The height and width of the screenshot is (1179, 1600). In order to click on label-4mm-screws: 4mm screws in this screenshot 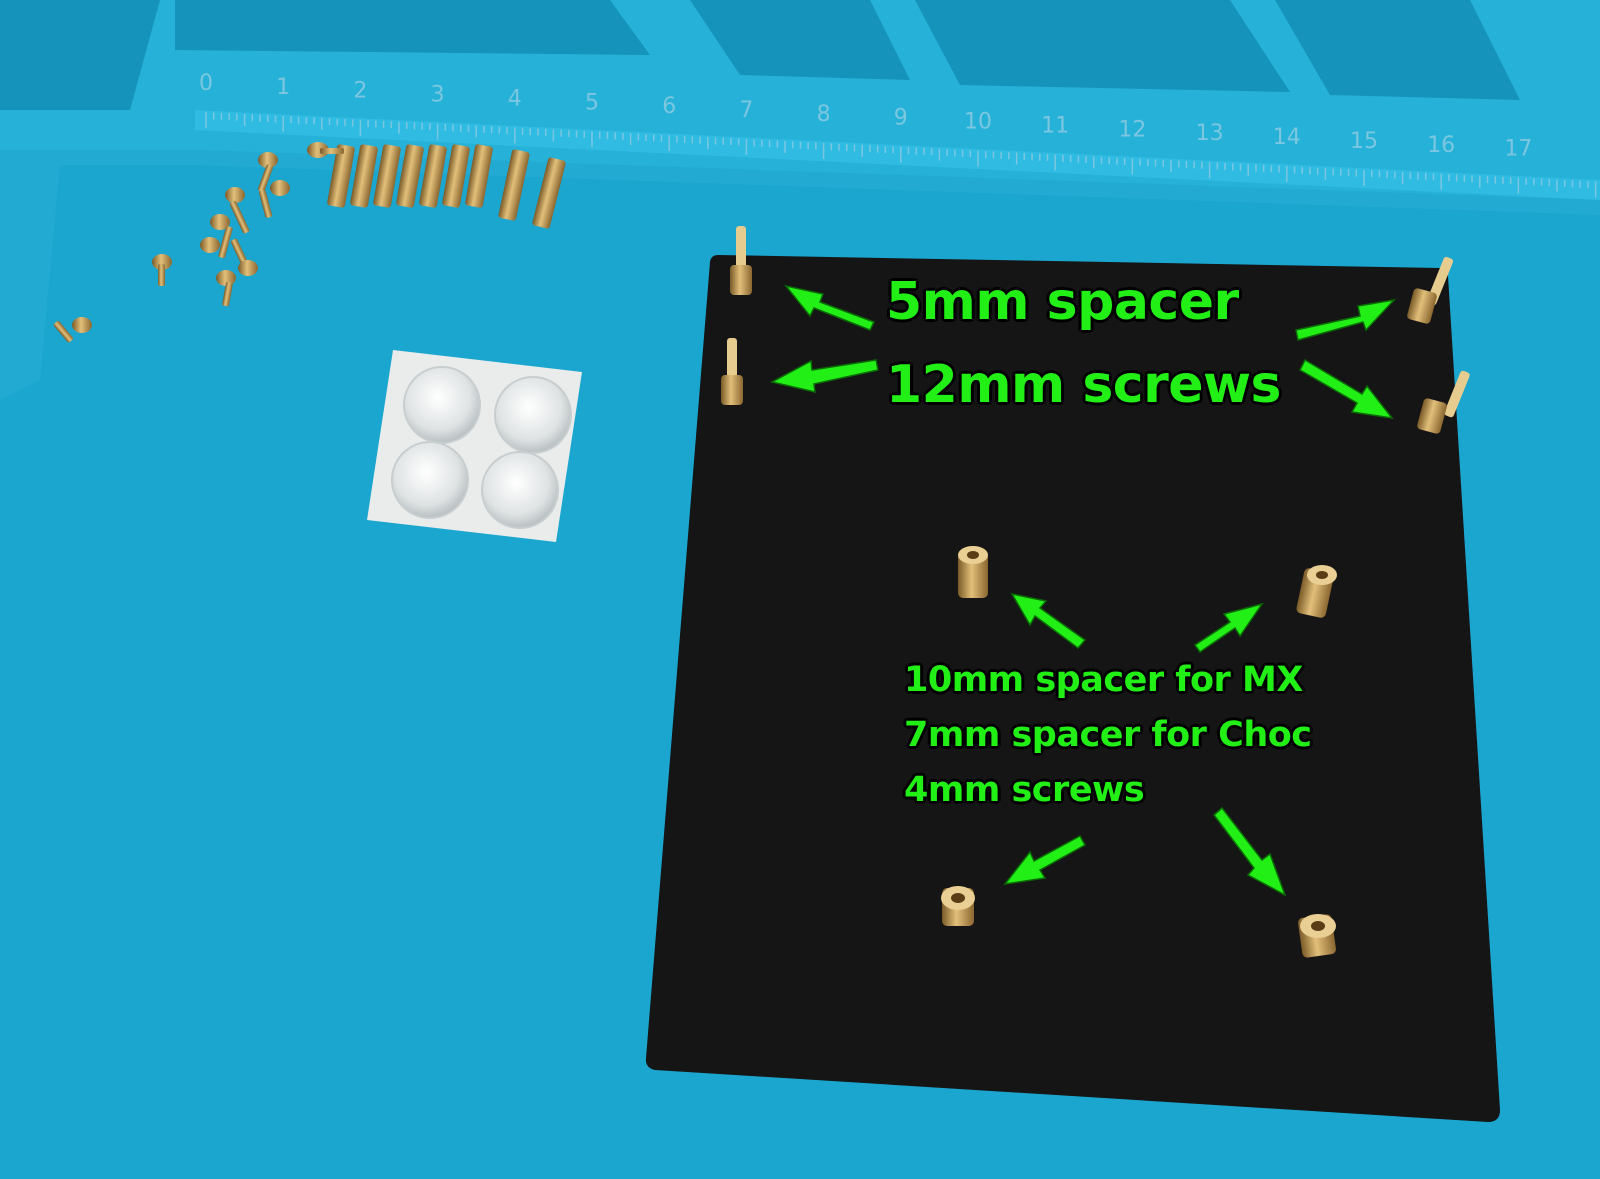, I will do `click(1024, 790)`.